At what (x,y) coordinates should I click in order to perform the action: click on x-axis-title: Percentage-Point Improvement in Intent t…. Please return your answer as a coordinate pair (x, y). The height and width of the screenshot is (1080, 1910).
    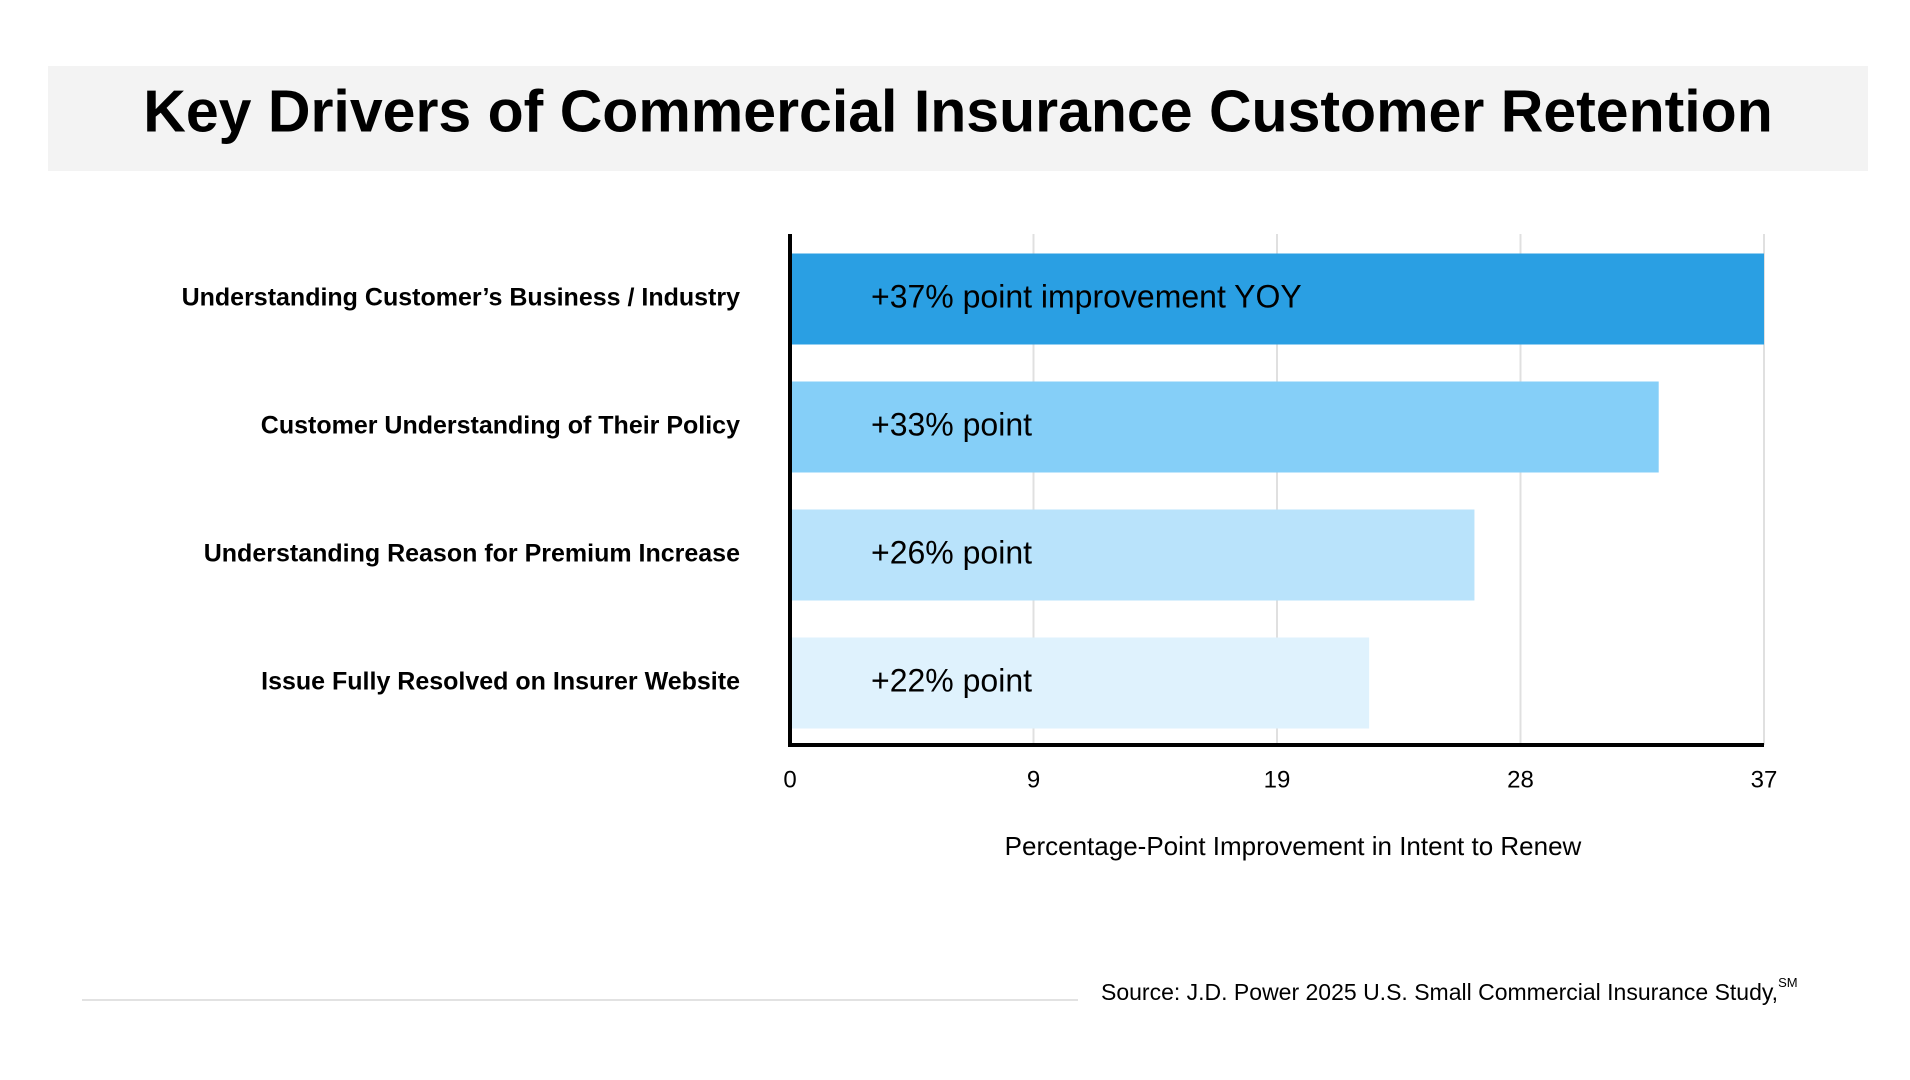
    Looking at the image, I should click on (1293, 846).